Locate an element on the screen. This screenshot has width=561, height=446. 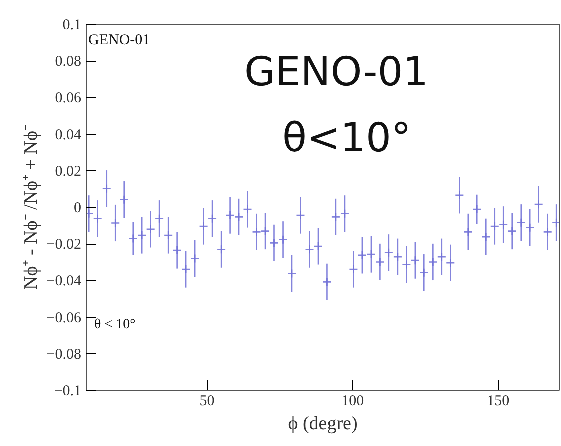
y-tick-label: −0.06 is located at coordinates (64, 318).